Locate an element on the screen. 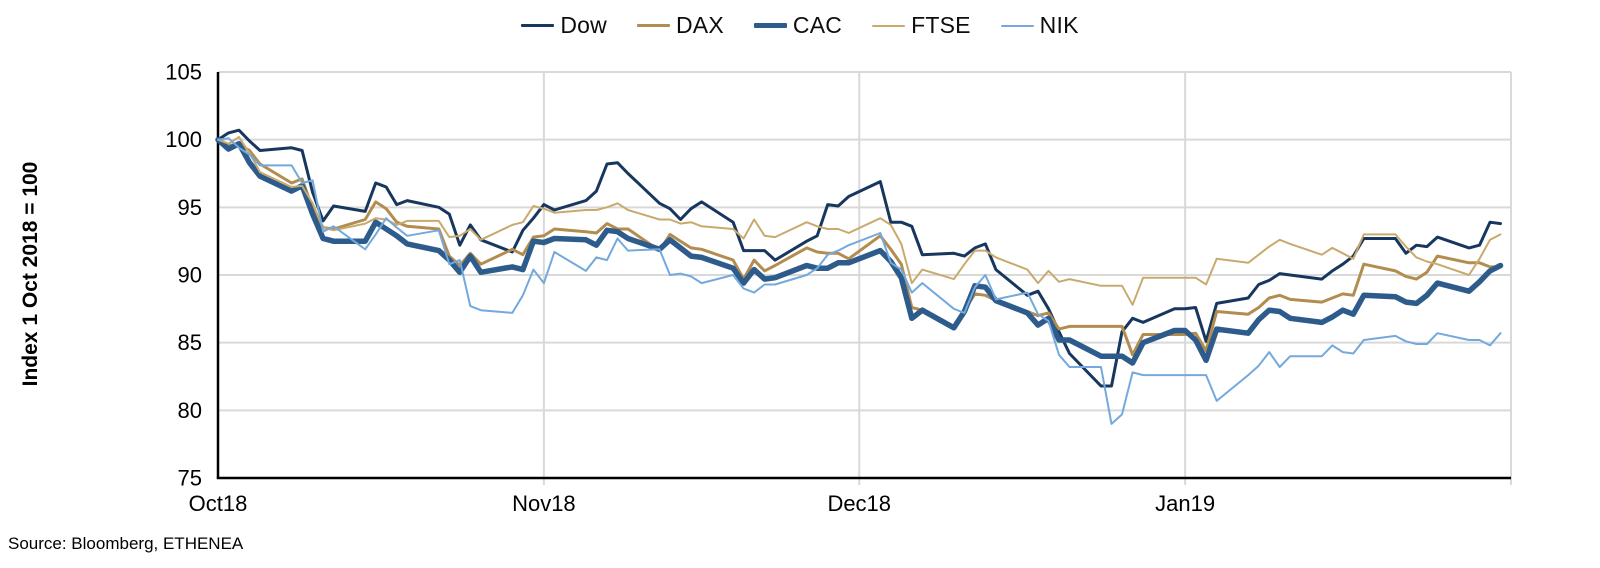  legend-item-dax: DAX is located at coordinates (680, 25).